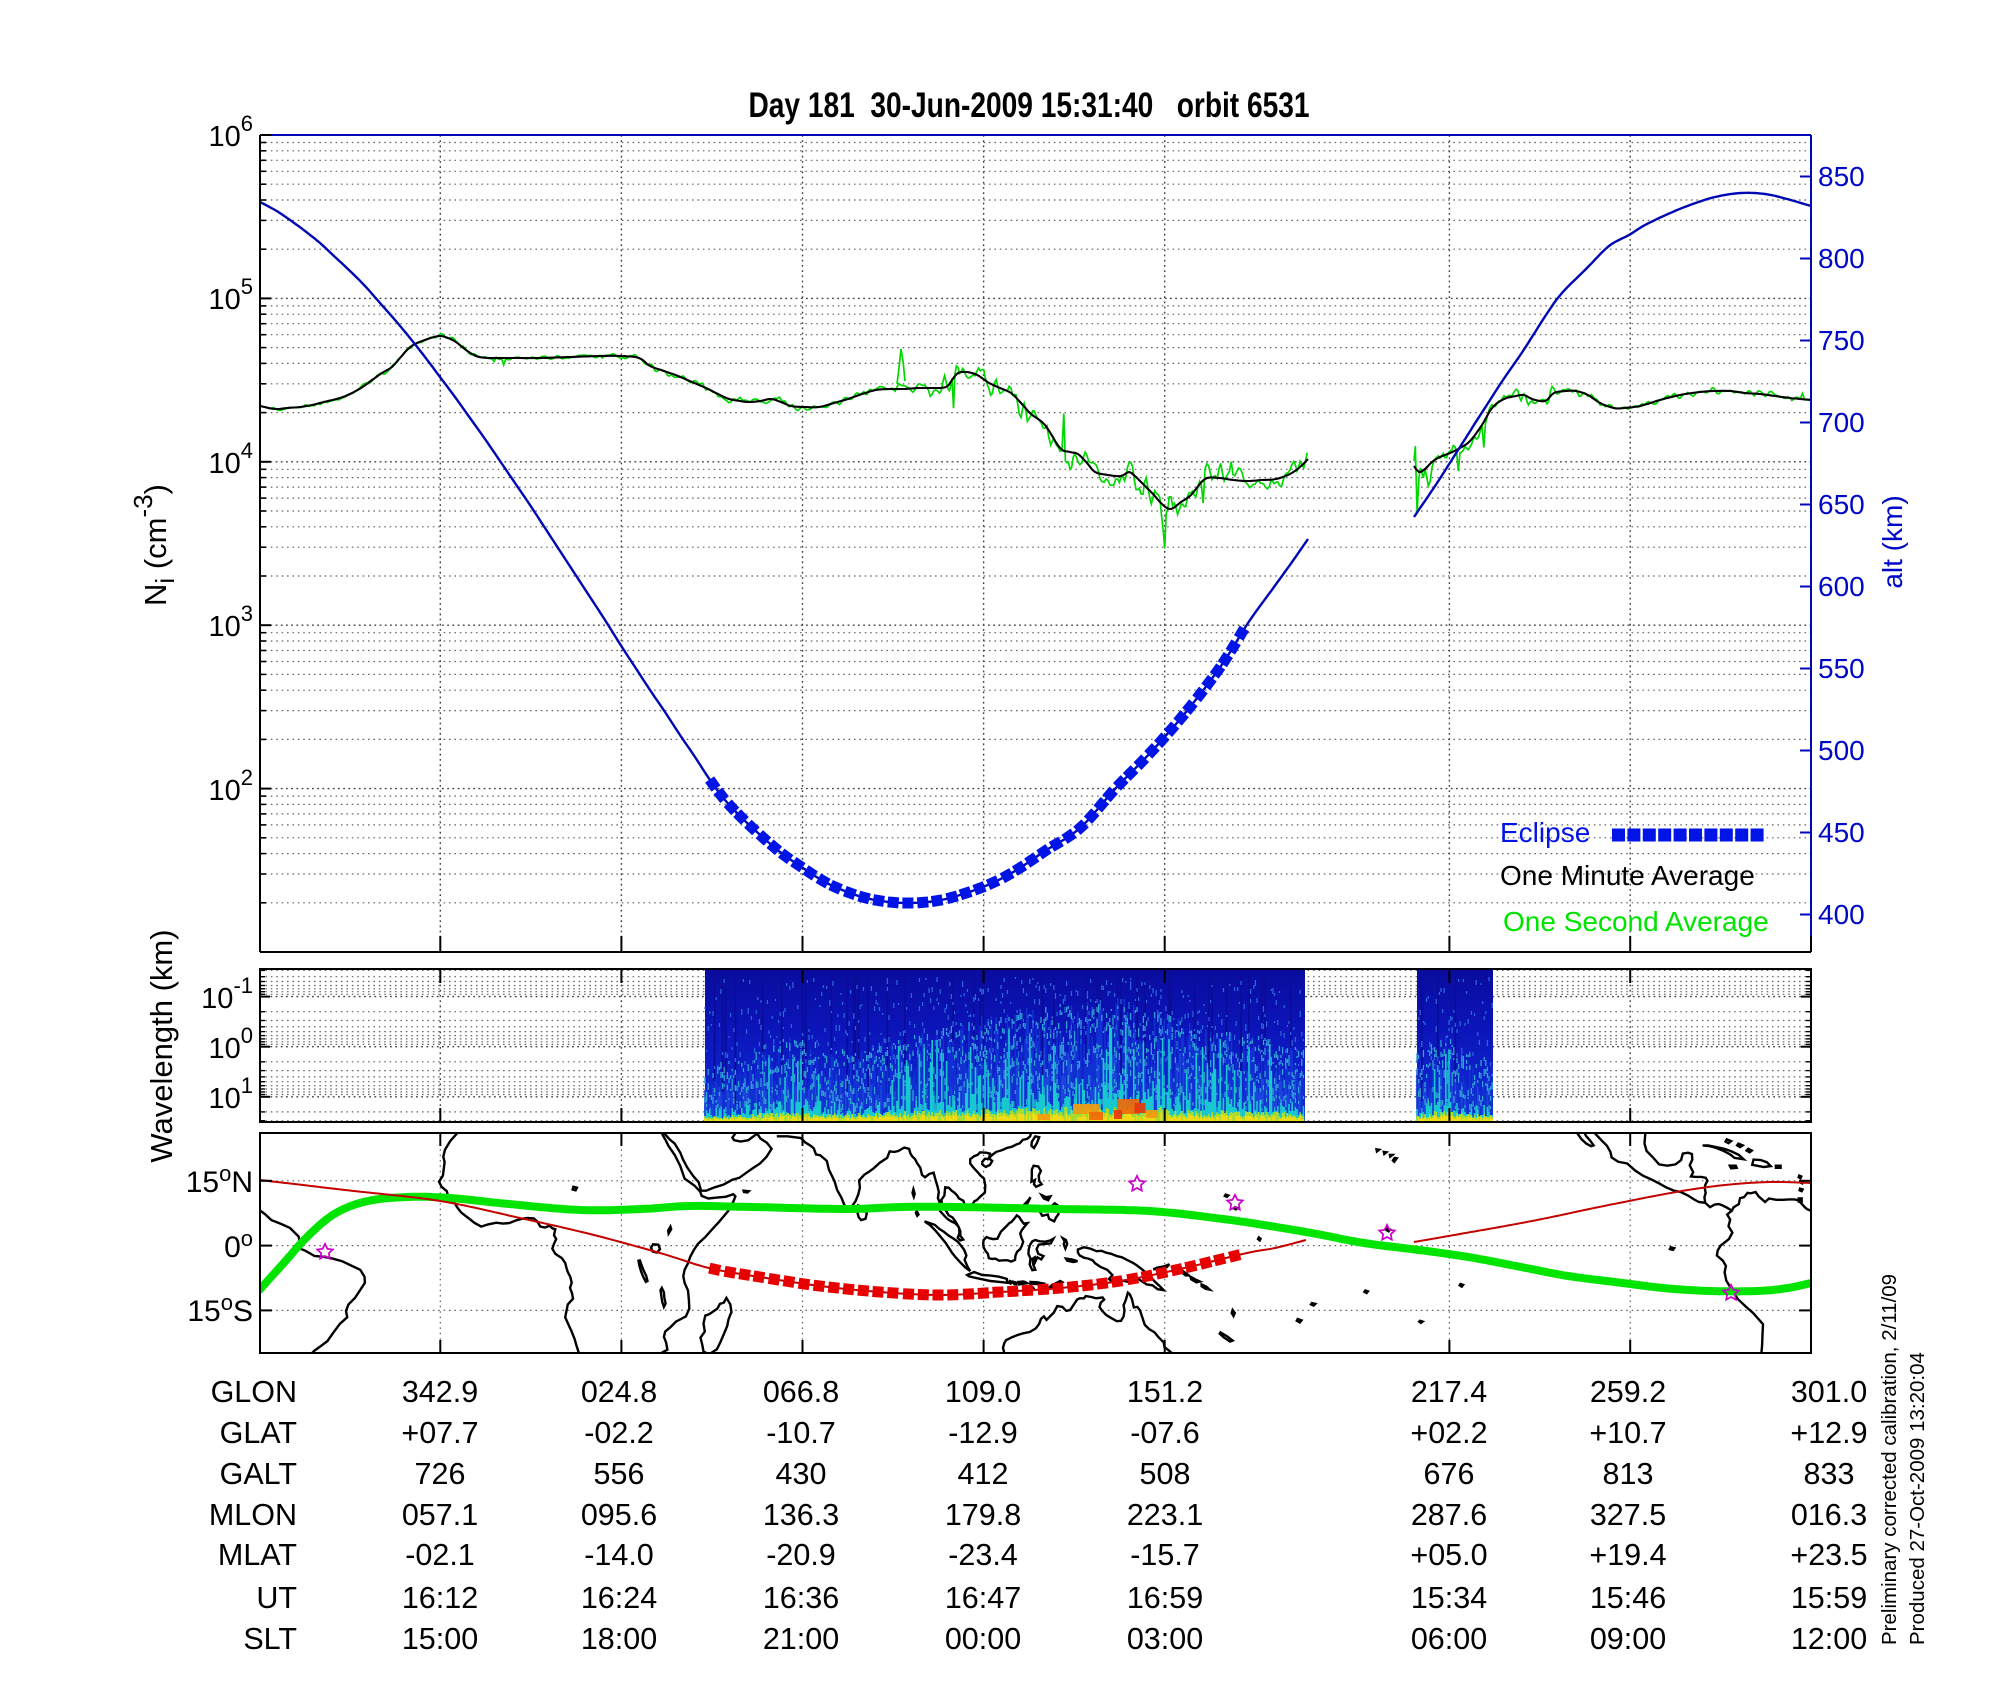  What do you see at coordinates (258, 1474) in the screenshot?
I see `svg-text: GALT` at bounding box center [258, 1474].